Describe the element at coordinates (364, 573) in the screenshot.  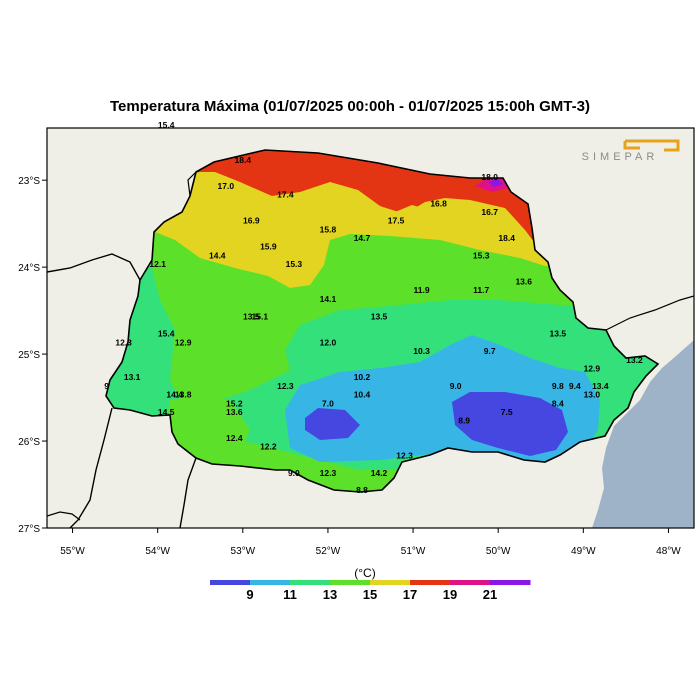
I see `colorbar-unit: (°C)` at that location.